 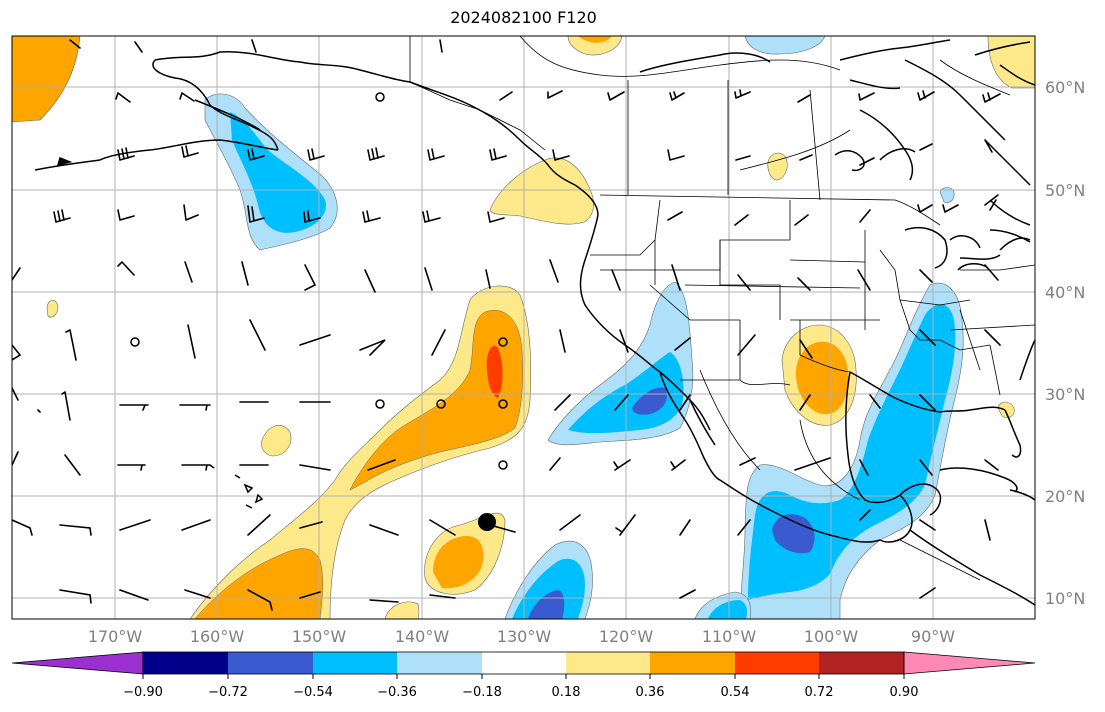 What do you see at coordinates (523, 17) in the screenshot?
I see `map-title: 2024082100 F120` at bounding box center [523, 17].